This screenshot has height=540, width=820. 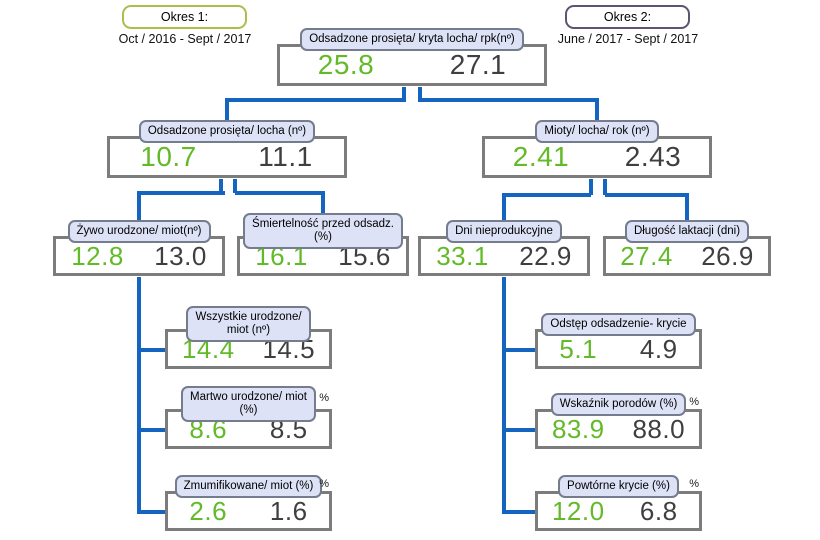 I want to click on node-label: Długość laktacji (dni), so click(x=687, y=232).